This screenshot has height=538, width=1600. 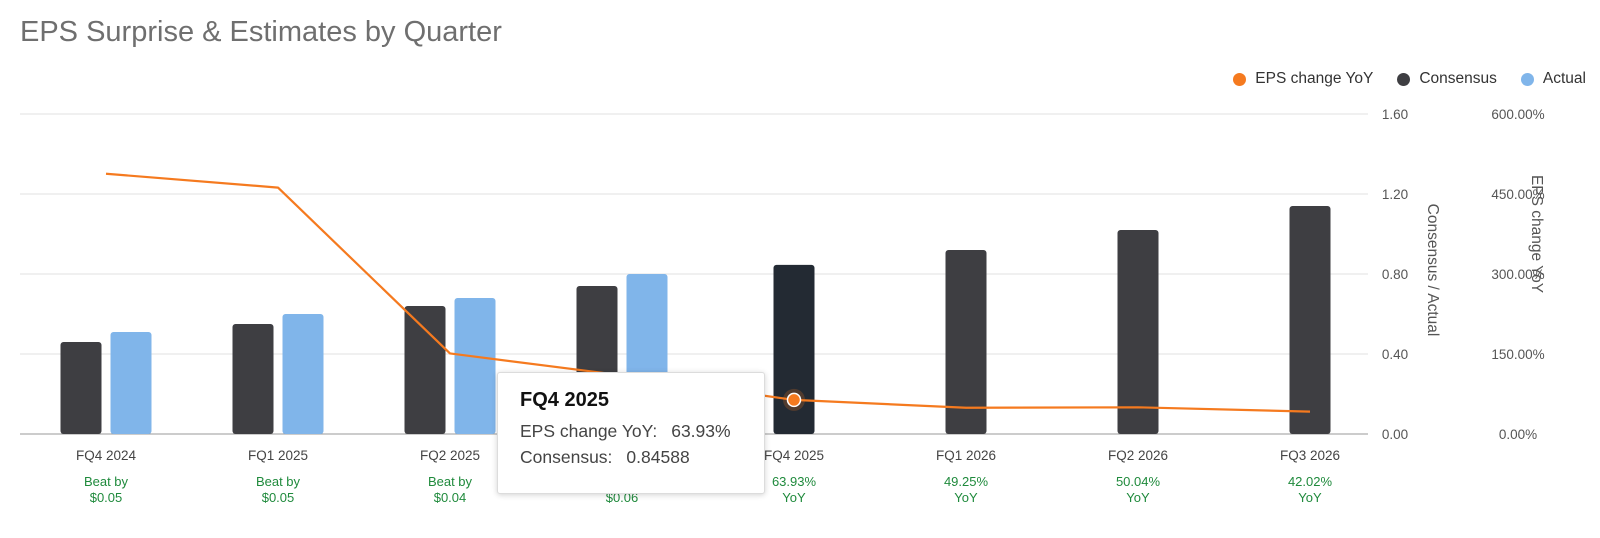 What do you see at coordinates (1395, 194) in the screenshot?
I see `left-axis-tick-label: 1.20` at bounding box center [1395, 194].